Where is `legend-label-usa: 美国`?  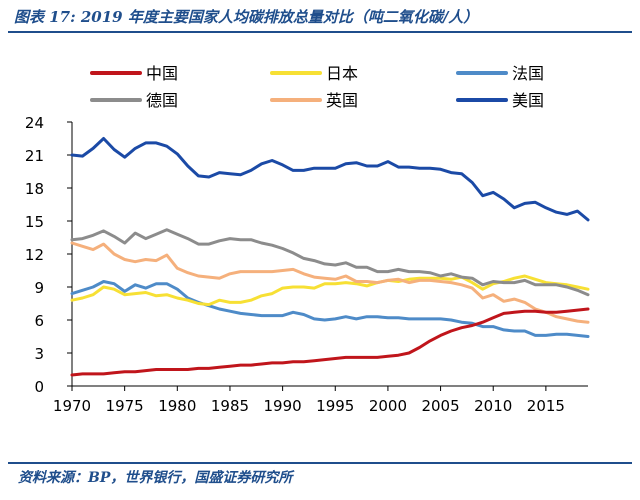
legend-label-usa: 美国 is located at coordinates (528, 100).